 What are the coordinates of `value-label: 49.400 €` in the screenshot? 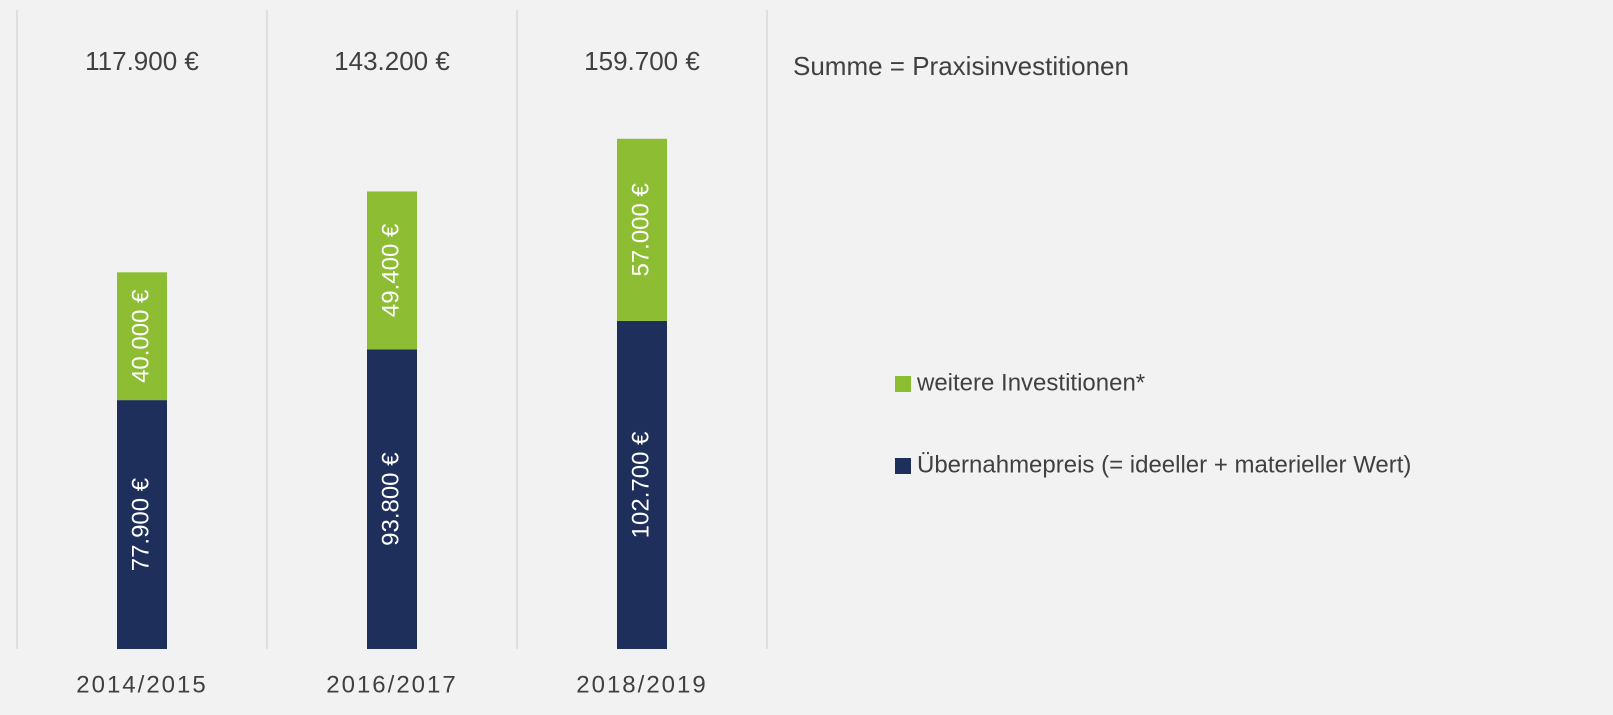 It's located at (390, 270).